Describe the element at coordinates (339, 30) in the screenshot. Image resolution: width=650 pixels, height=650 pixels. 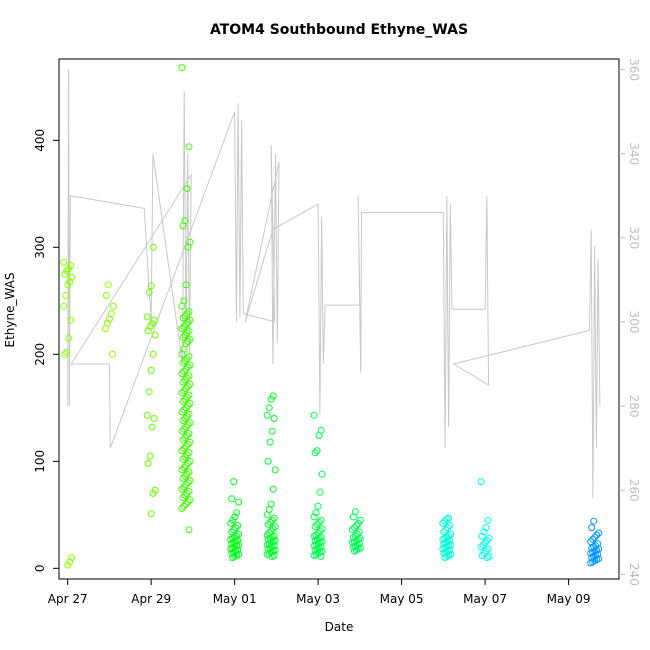
I see `chart-title: ATOM4 Southbound Ethyne_WAS` at that location.